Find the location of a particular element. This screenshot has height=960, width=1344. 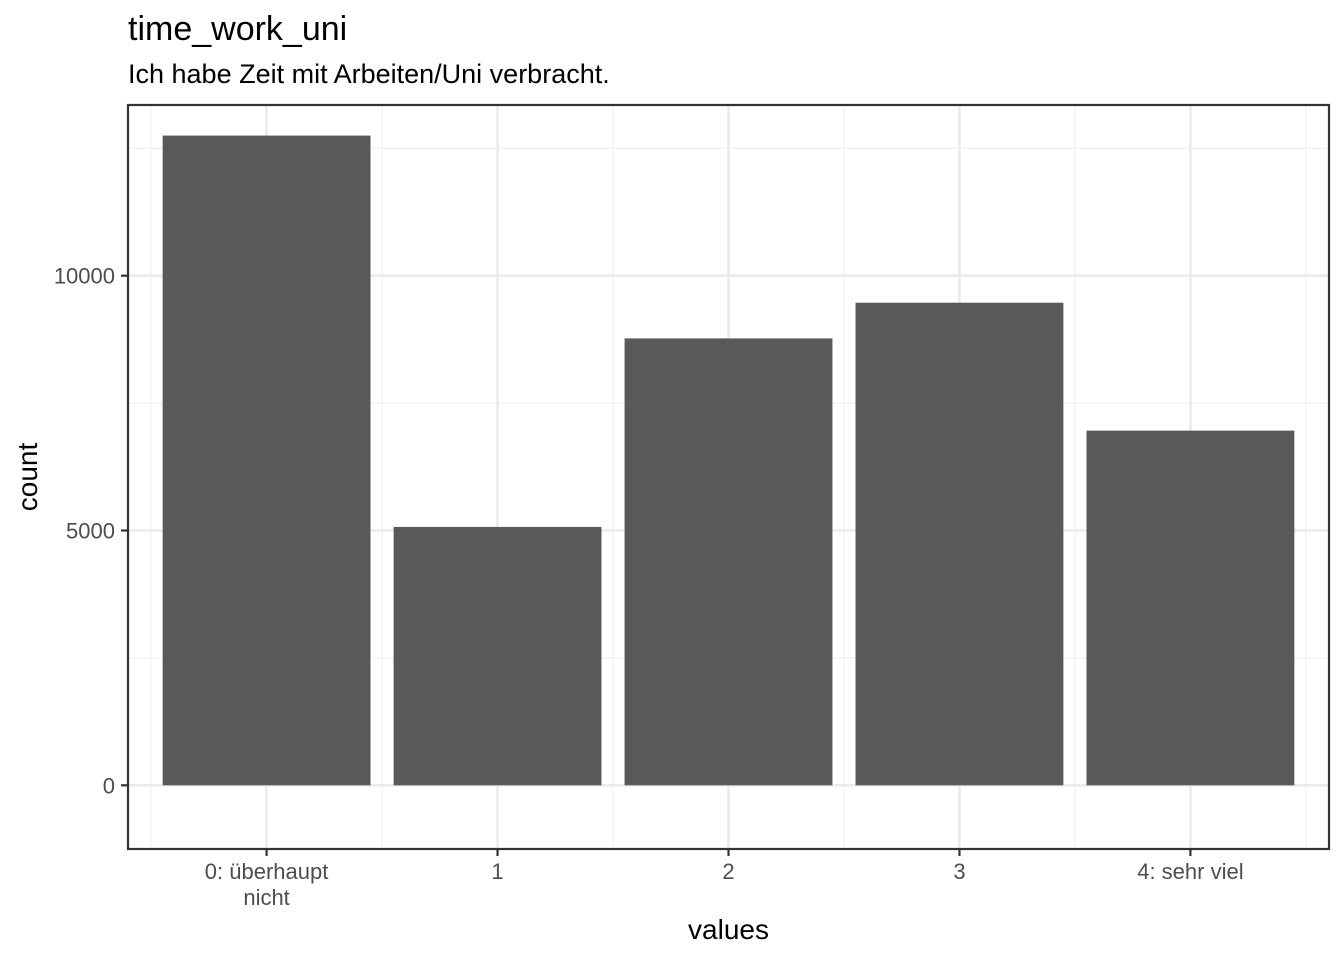

x-axis-title: values is located at coordinates (728, 929).